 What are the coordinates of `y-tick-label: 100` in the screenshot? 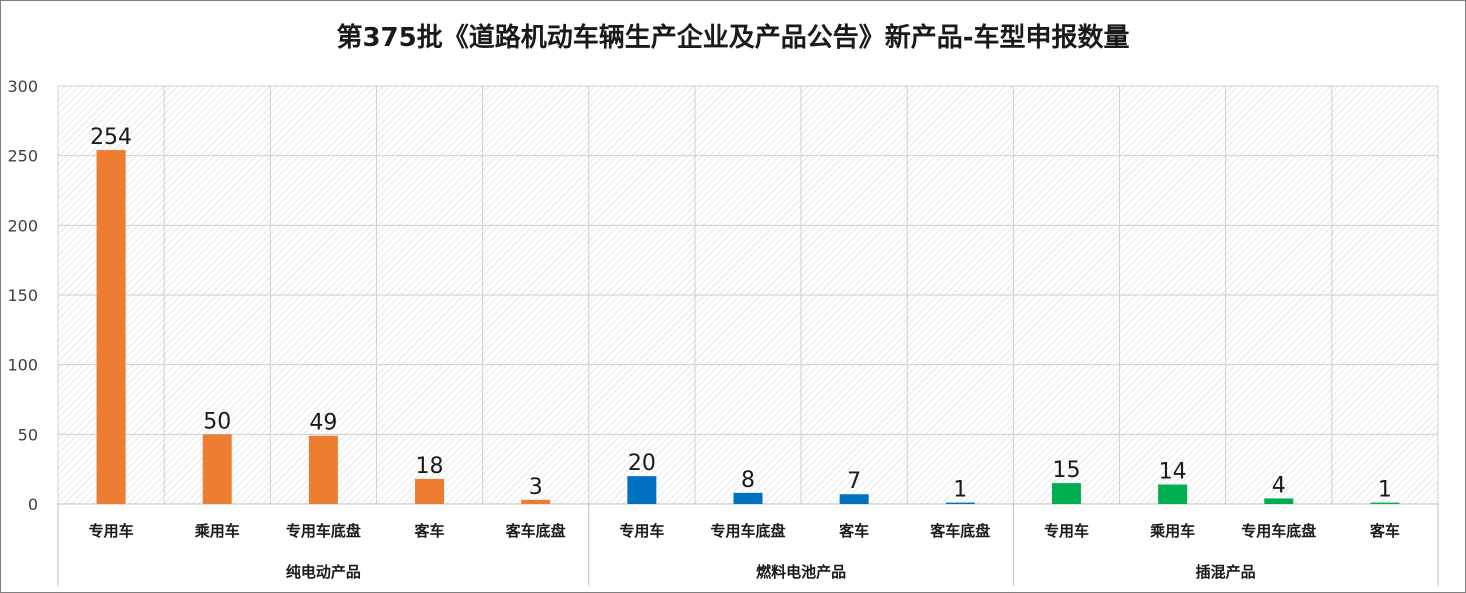 It's located at (22, 365).